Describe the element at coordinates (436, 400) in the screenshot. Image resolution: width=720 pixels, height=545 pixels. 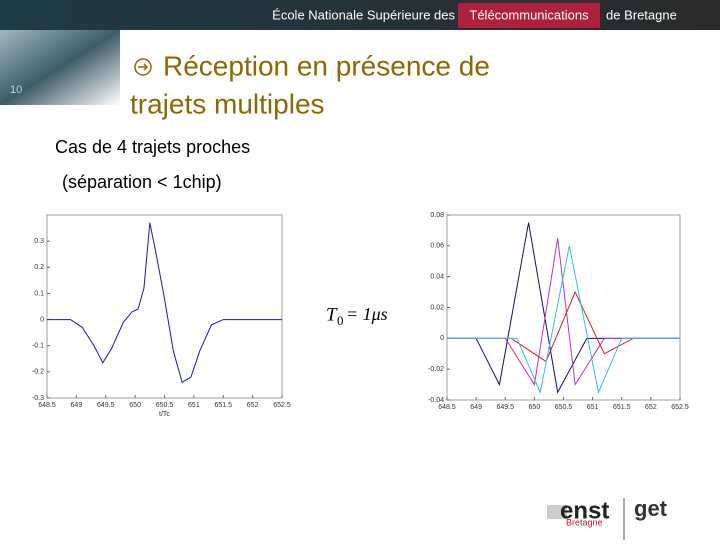
I see `y-tick-label: -0.04` at that location.